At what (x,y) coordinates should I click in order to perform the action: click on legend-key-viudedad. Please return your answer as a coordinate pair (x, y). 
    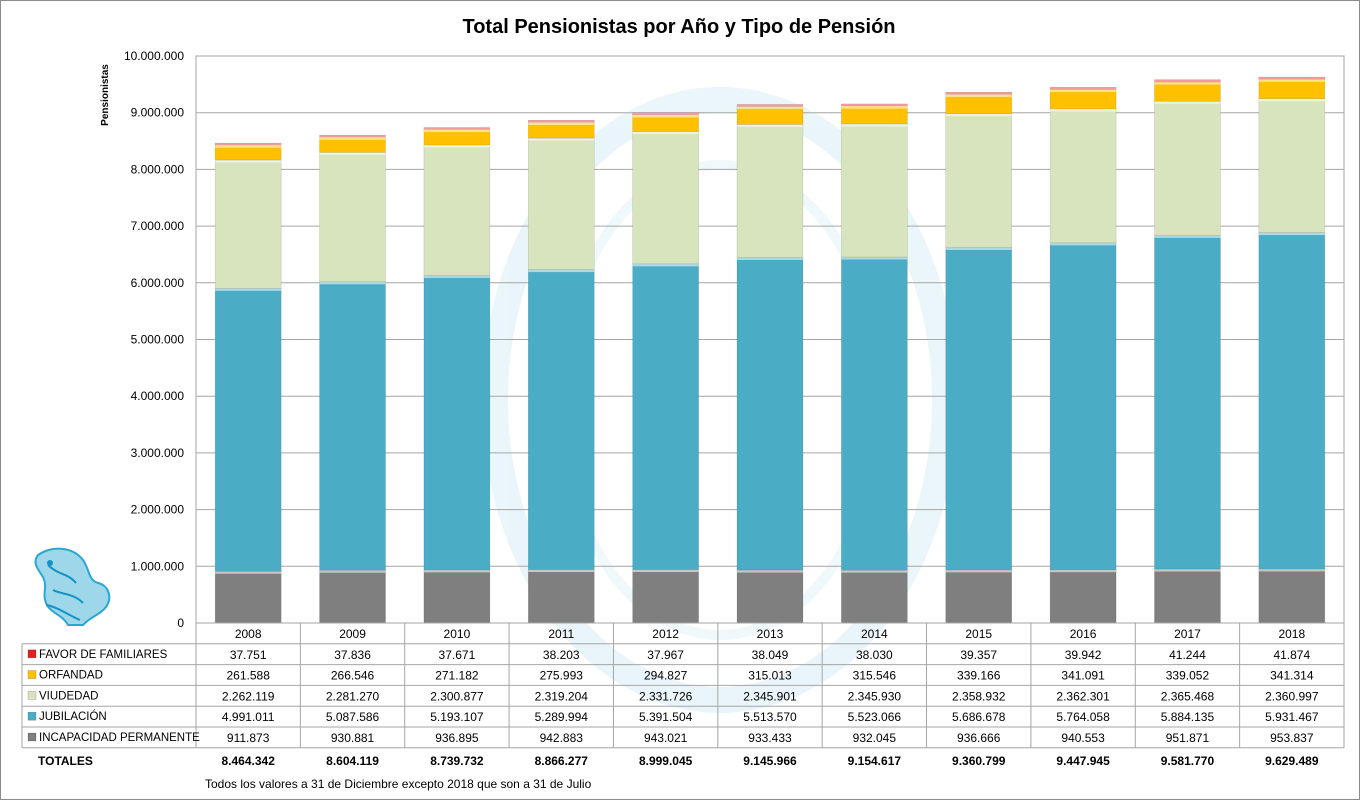
    Looking at the image, I should click on (32, 695).